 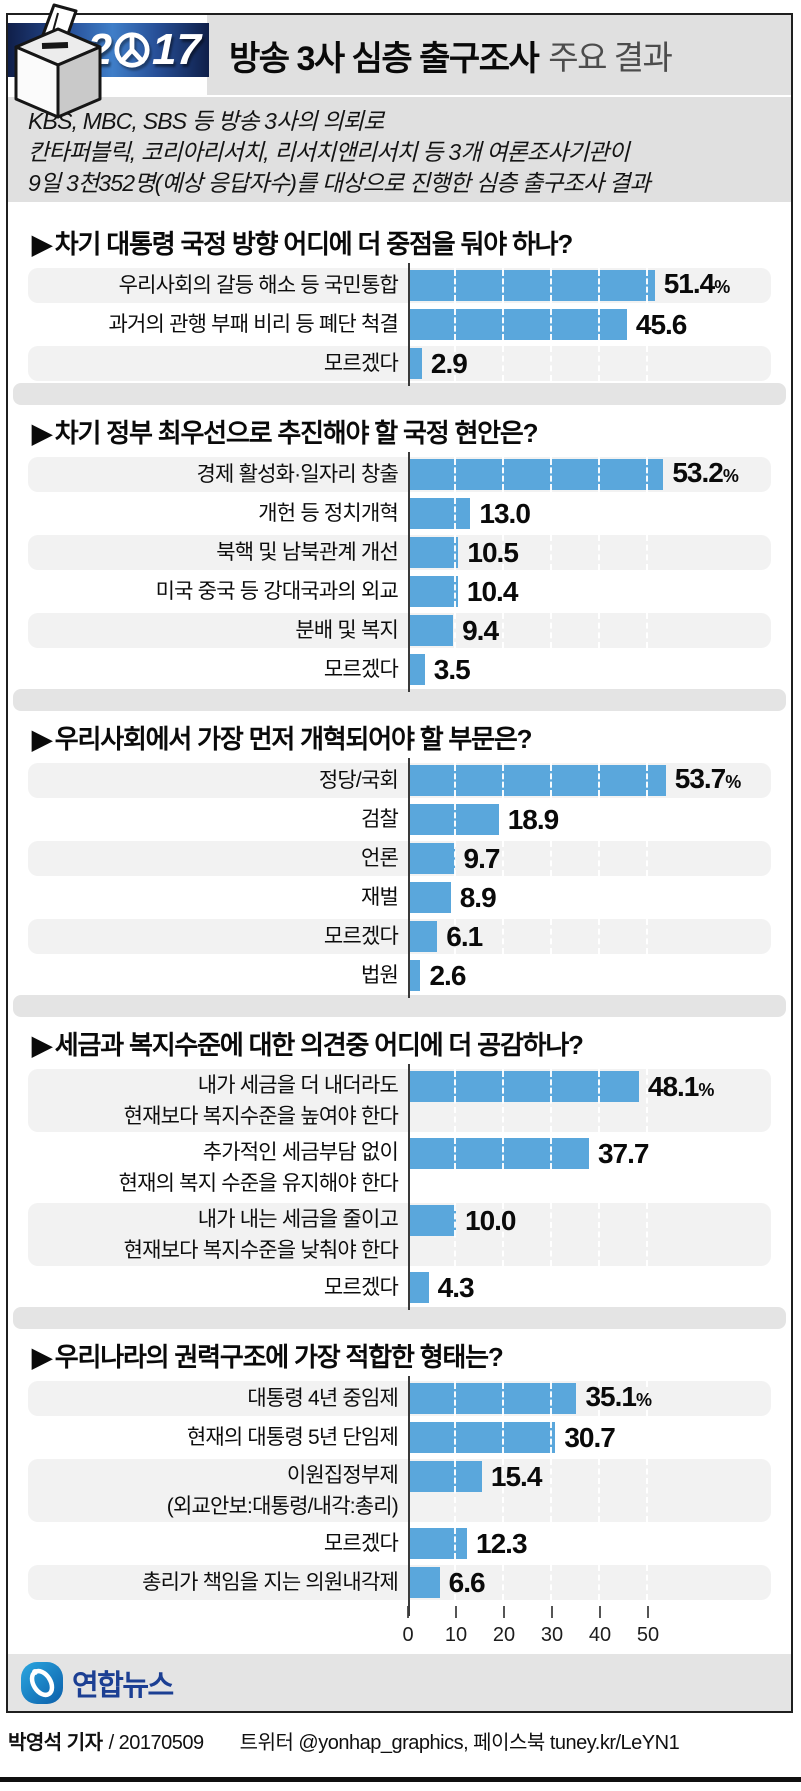 I want to click on axis-tick-label: 20, so click(x=504, y=1635).